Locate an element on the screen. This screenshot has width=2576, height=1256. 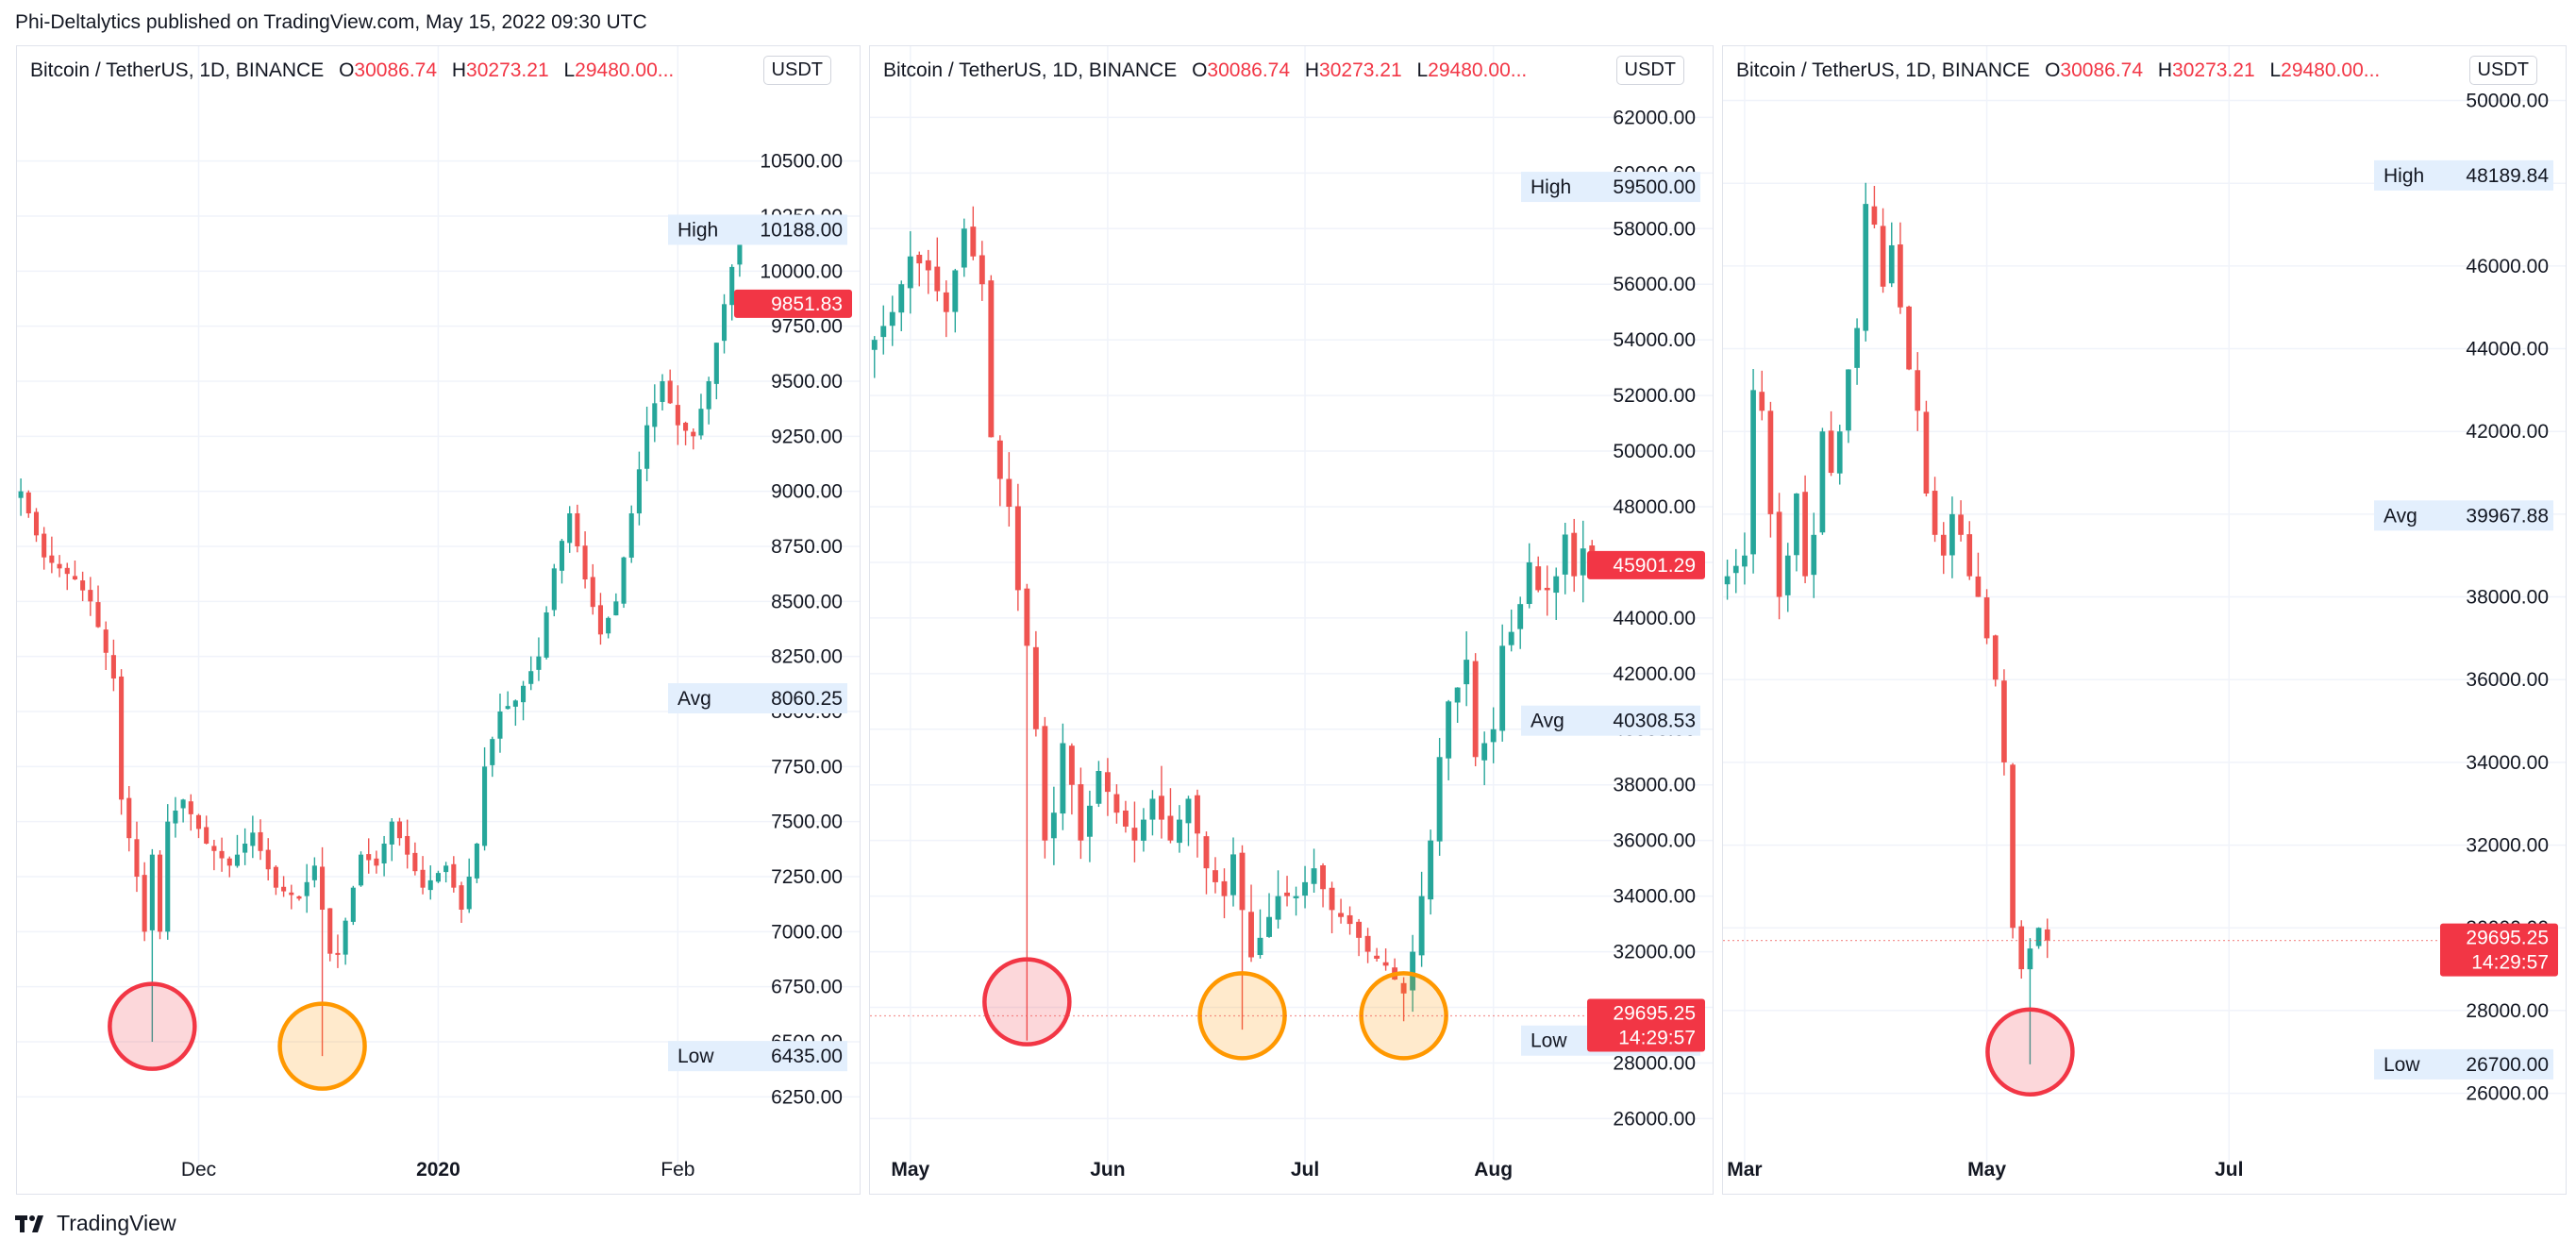
high-tag: High 10188.00 is located at coordinates (757, 229).